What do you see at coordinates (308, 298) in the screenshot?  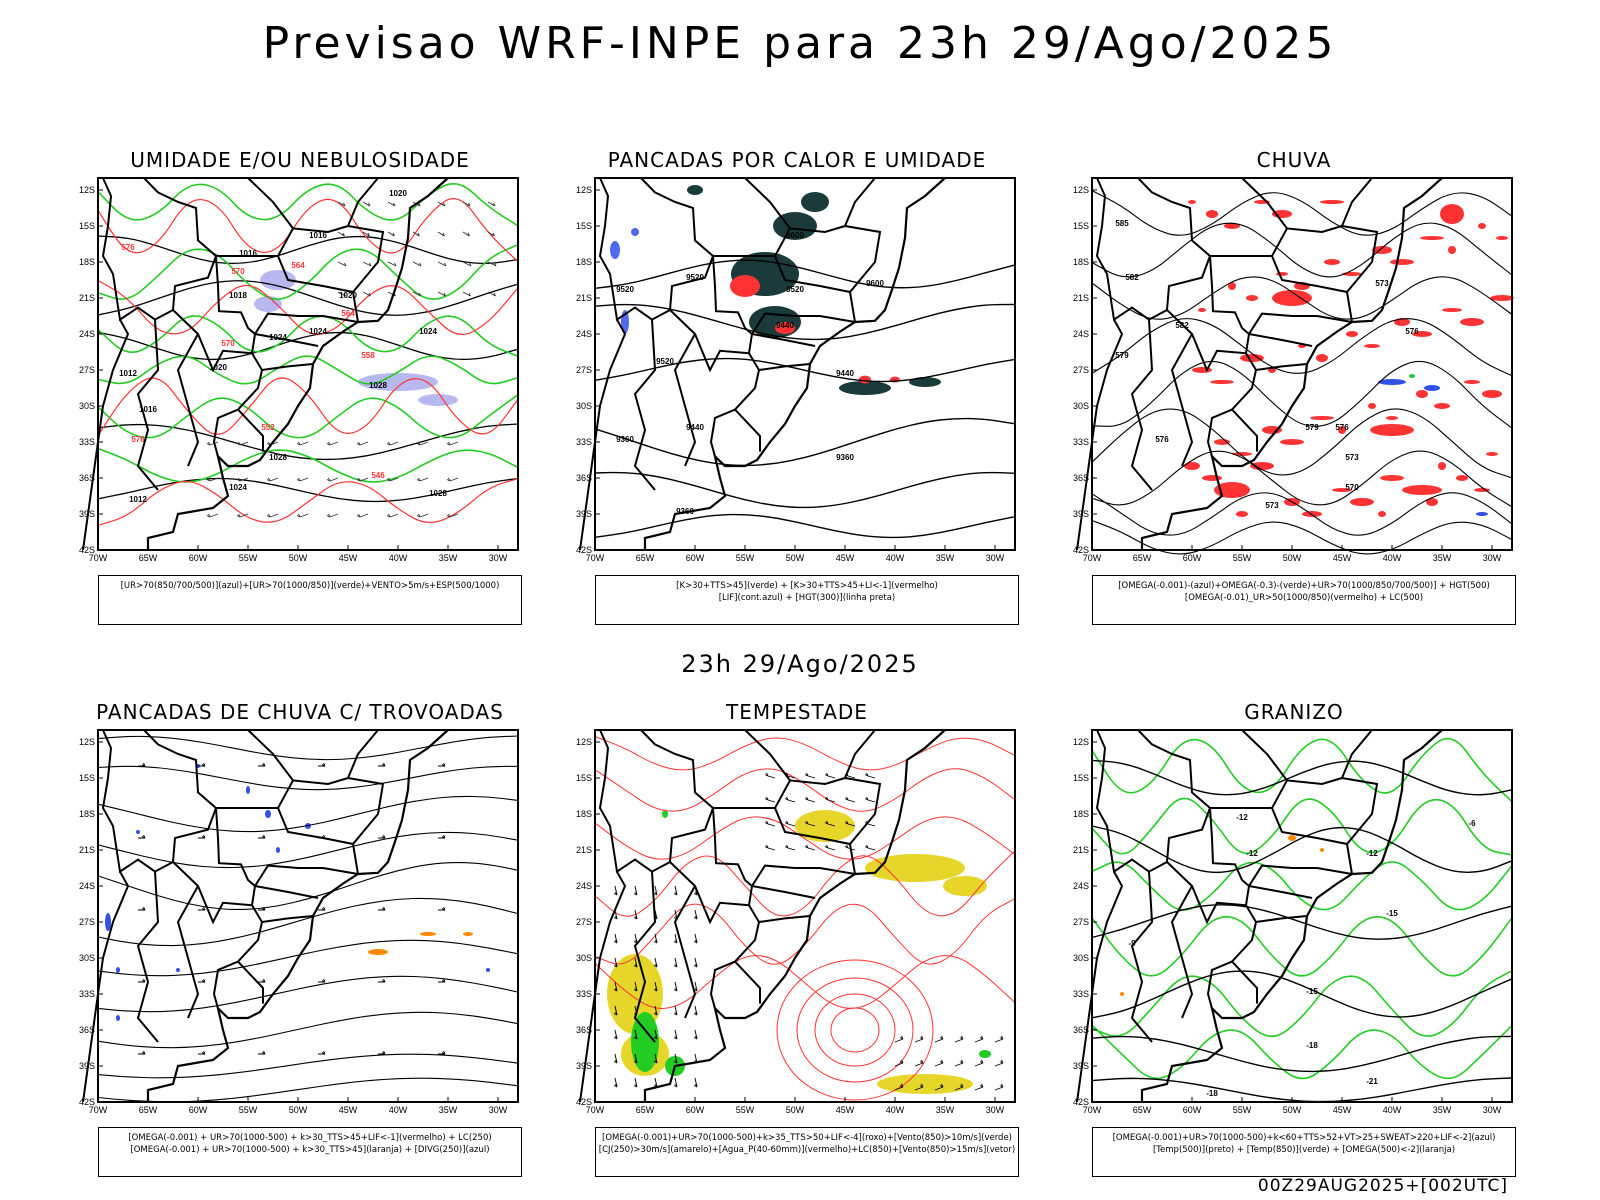 I see `isobar-line` at bounding box center [308, 298].